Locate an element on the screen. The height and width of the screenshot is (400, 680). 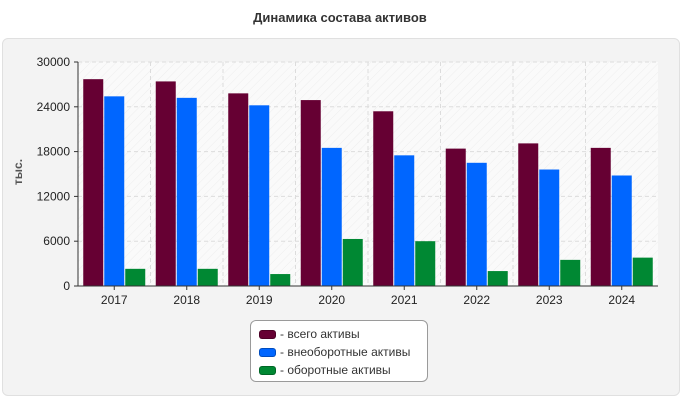
legend-label-total: - всего активы is located at coordinates (320, 334).